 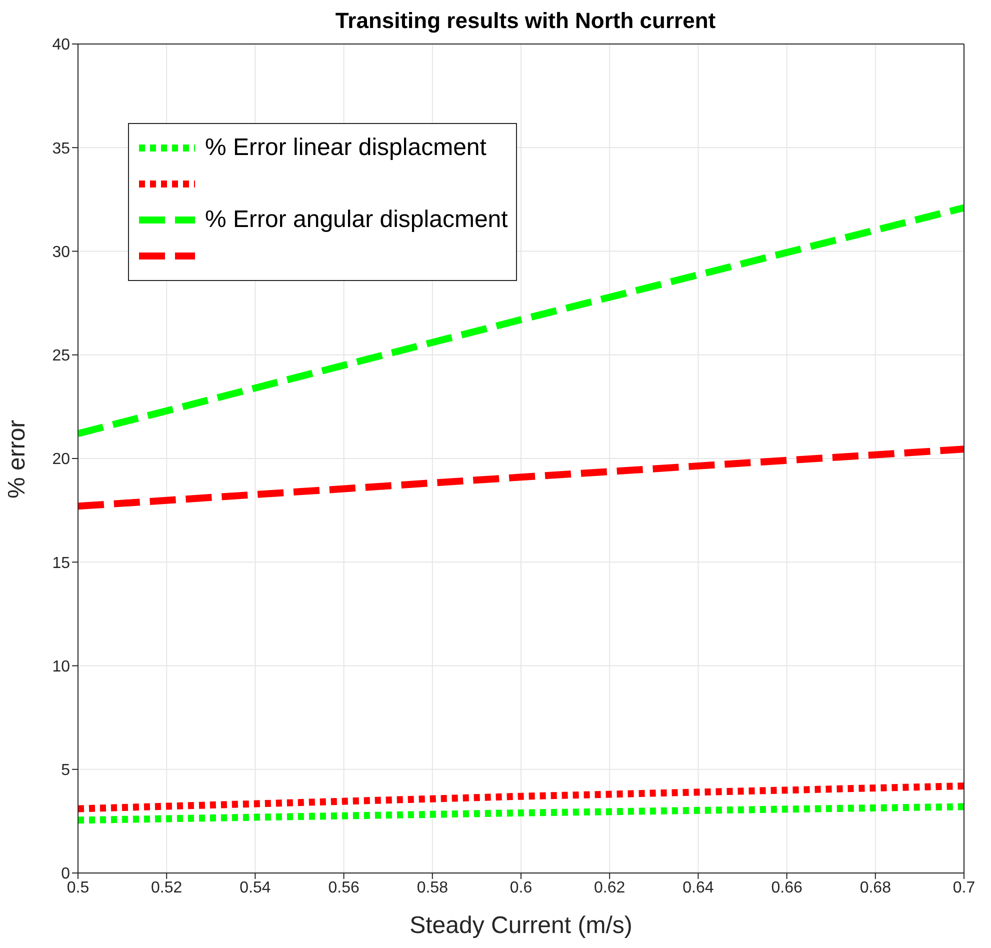 What do you see at coordinates (61, 459) in the screenshot?
I see `y-tick-label: 20` at bounding box center [61, 459].